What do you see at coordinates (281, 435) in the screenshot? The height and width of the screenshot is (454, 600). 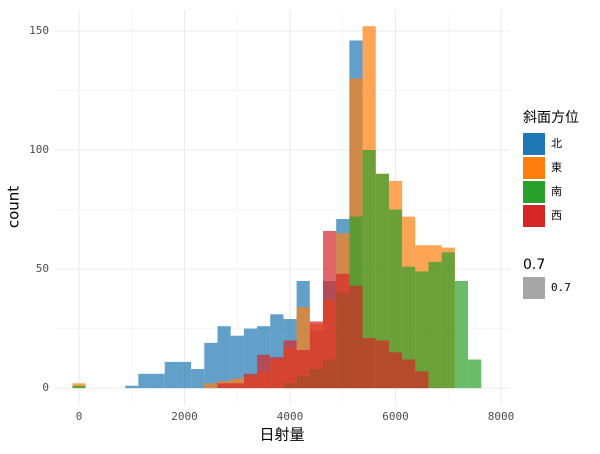 I see `x-axis-title: 日射量` at bounding box center [281, 435].